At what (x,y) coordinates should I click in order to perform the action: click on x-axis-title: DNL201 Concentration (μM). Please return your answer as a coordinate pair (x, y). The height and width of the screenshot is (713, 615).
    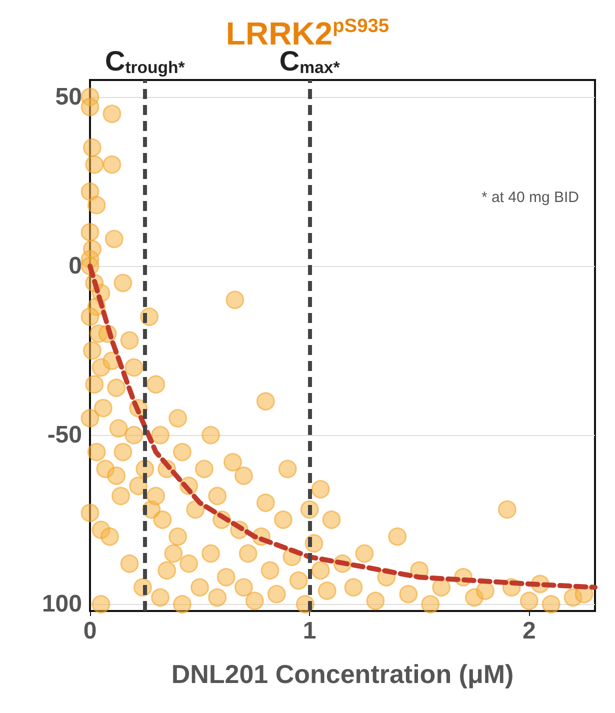
    Looking at the image, I should click on (342, 674).